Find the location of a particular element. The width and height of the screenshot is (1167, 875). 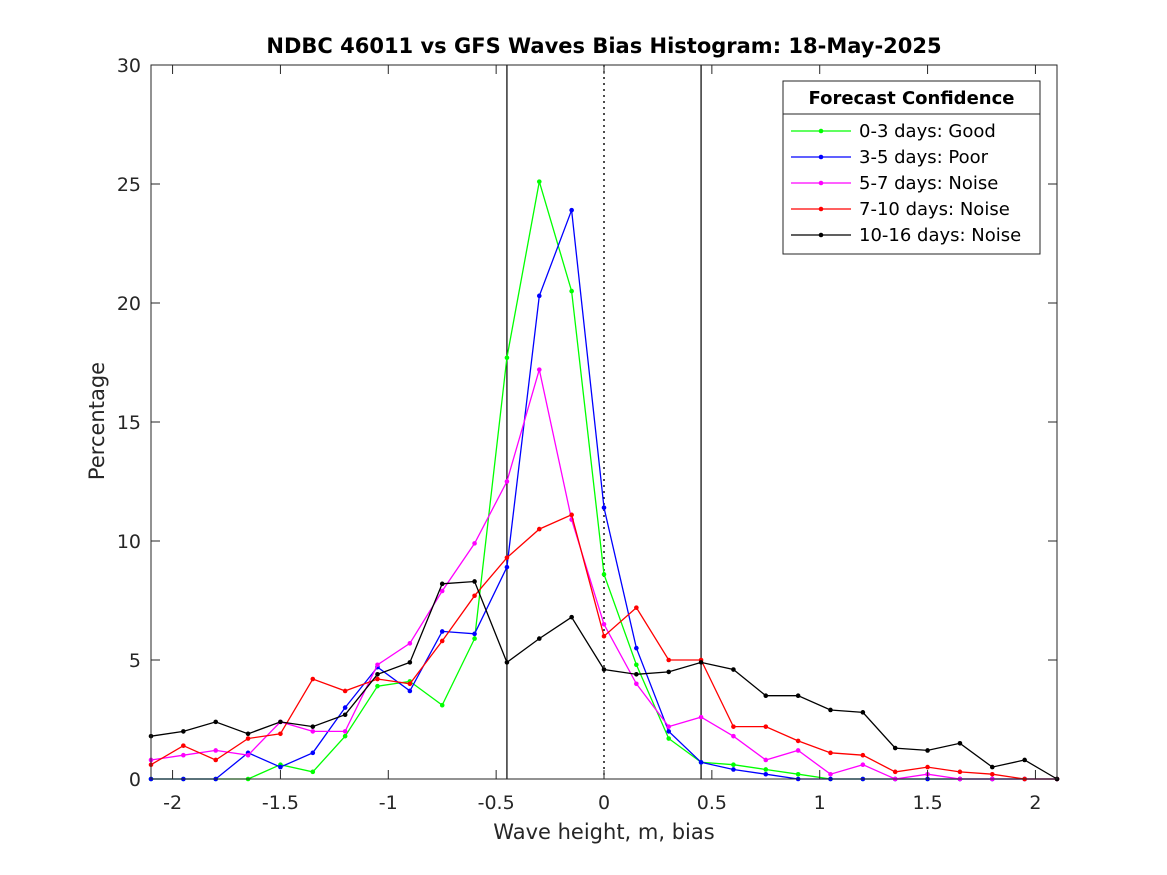

legend-label: 3-5 days: Poor is located at coordinates (924, 157).